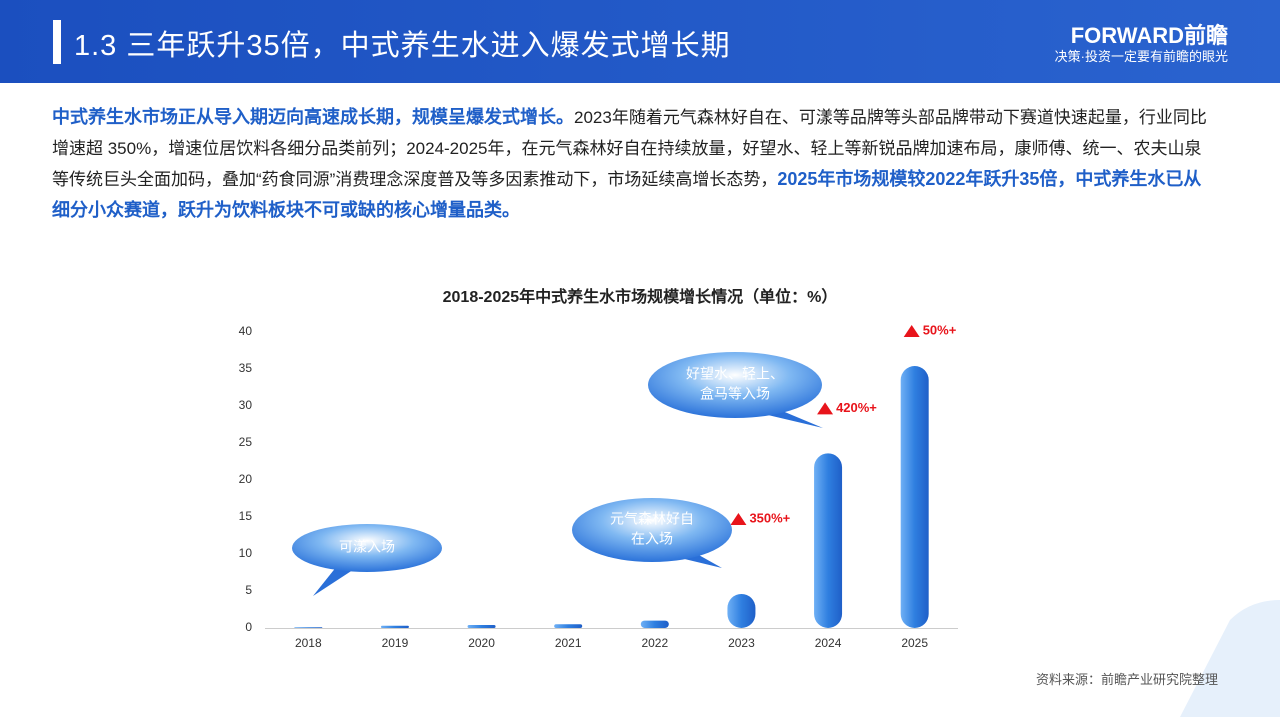  What do you see at coordinates (654, 643) in the screenshot?
I see `x-tick-label: 2022` at bounding box center [654, 643].